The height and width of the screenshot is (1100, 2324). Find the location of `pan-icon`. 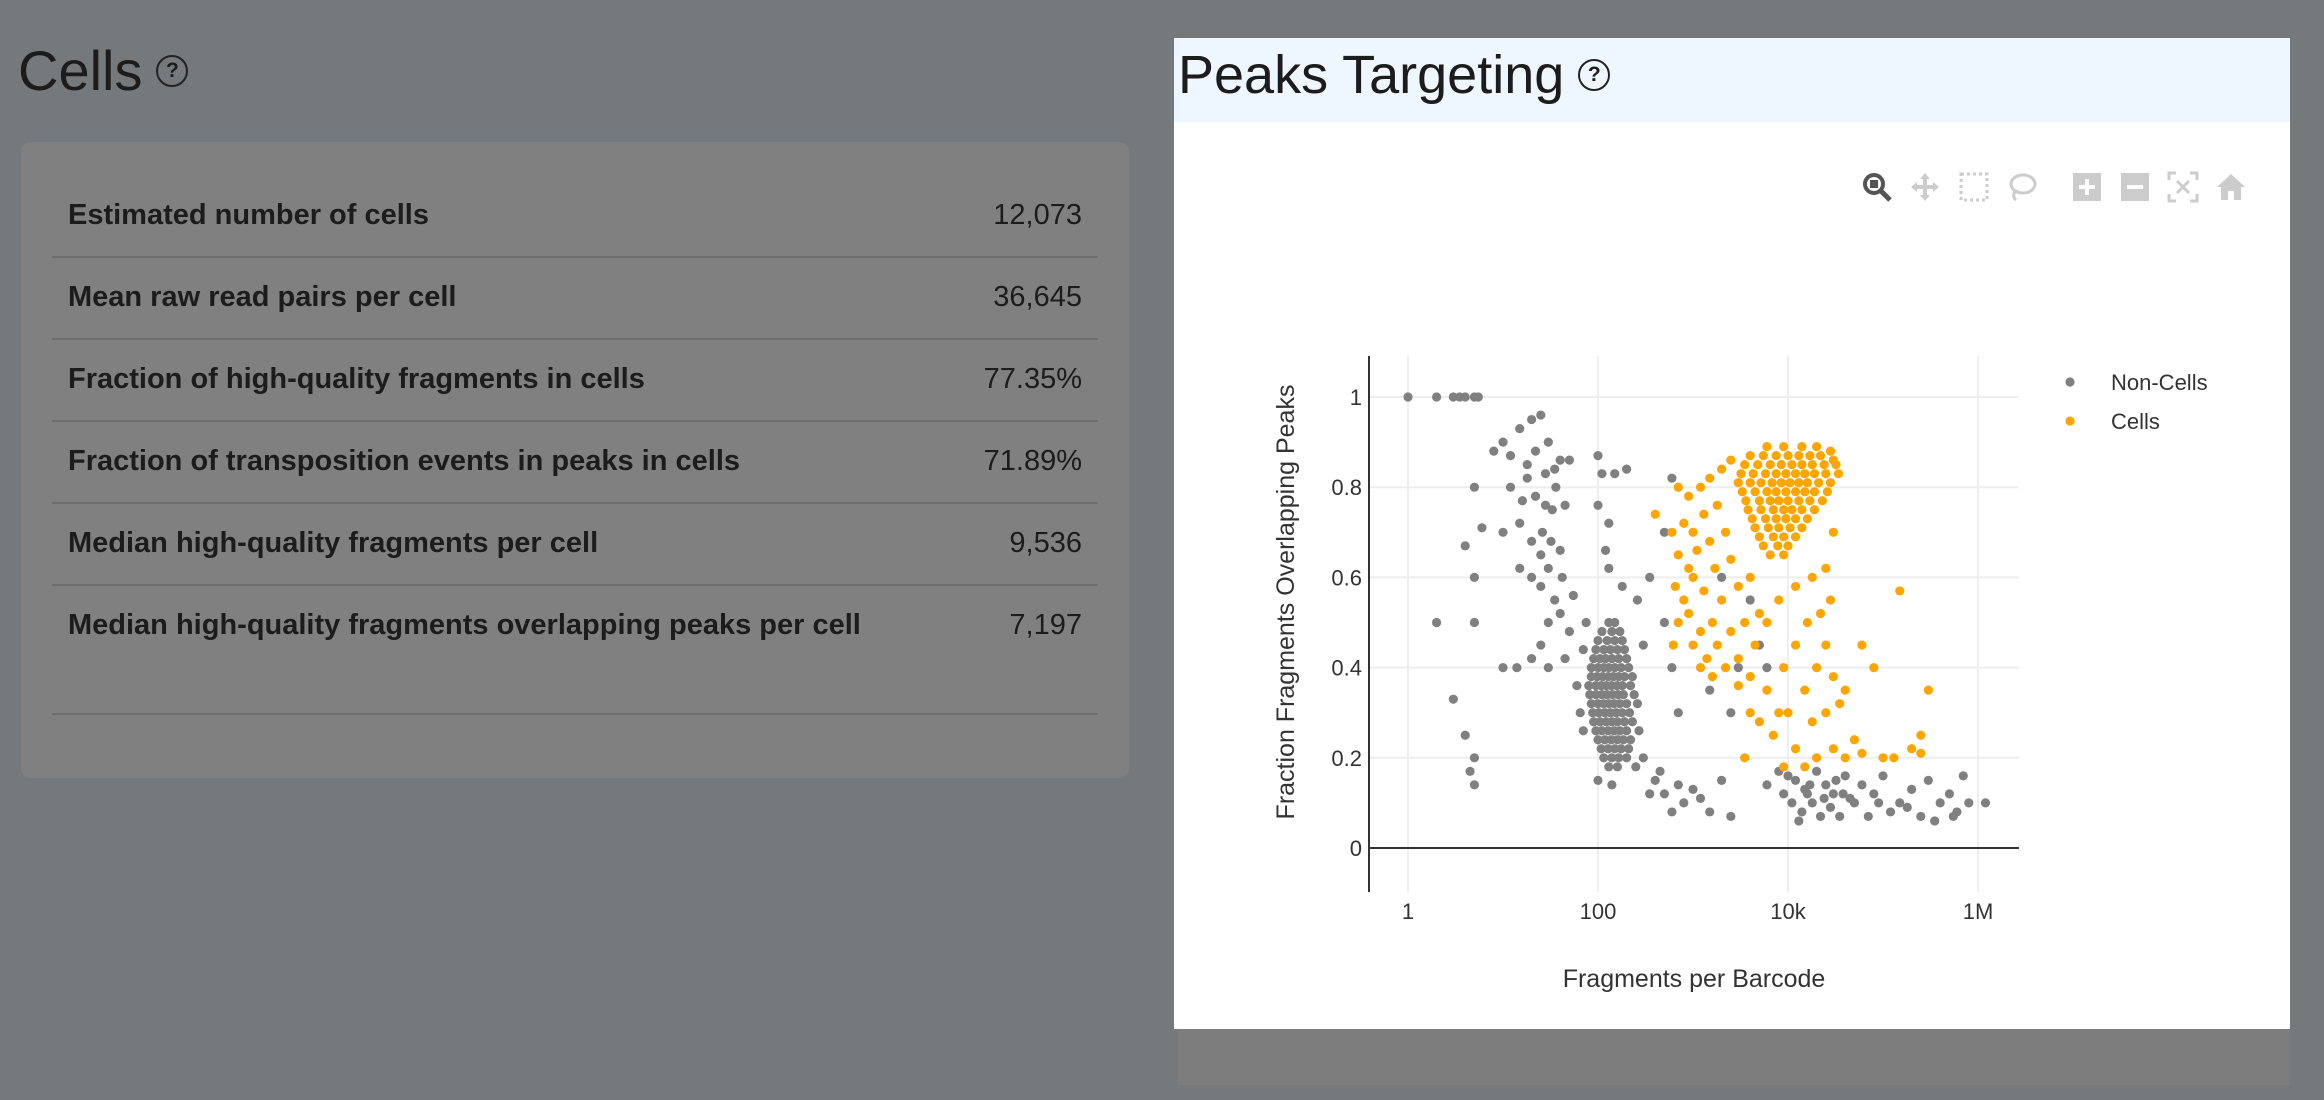

pan-icon is located at coordinates (1925, 187).